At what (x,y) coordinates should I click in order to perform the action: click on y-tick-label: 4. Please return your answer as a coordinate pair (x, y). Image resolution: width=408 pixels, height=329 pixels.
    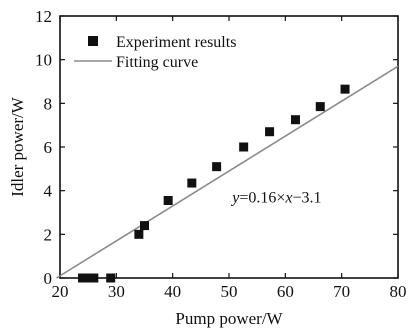
    Looking at the image, I should click on (48, 191).